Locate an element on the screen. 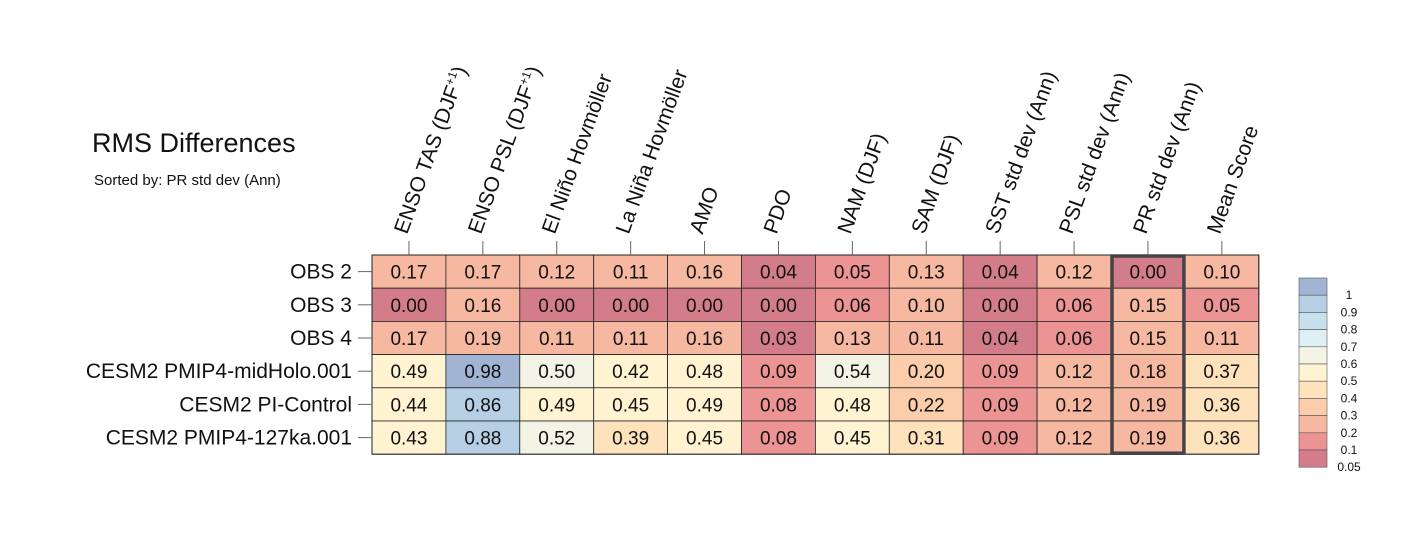  cell-value-label: 0.08 is located at coordinates (778, 405).